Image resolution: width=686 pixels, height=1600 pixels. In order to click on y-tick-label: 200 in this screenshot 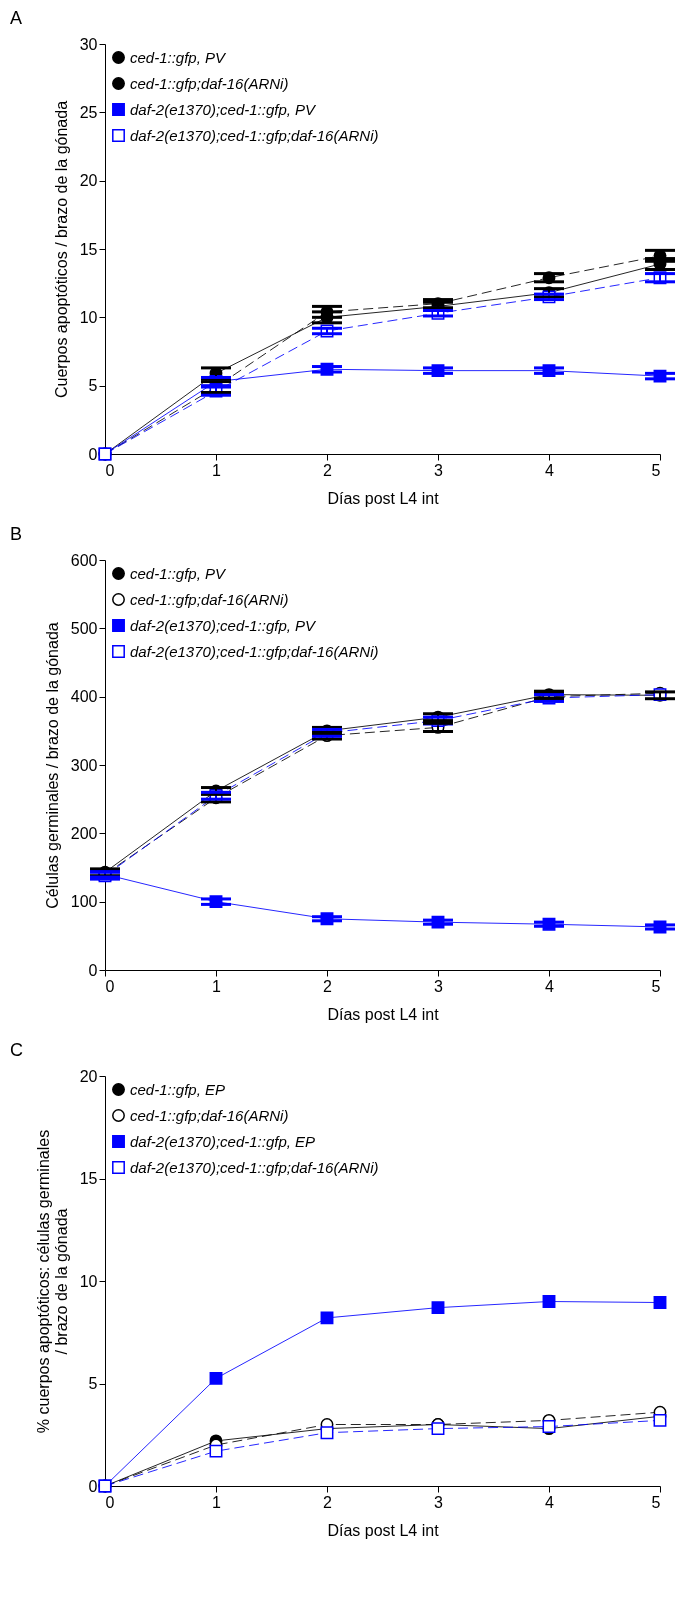, I will do `click(84, 833)`.